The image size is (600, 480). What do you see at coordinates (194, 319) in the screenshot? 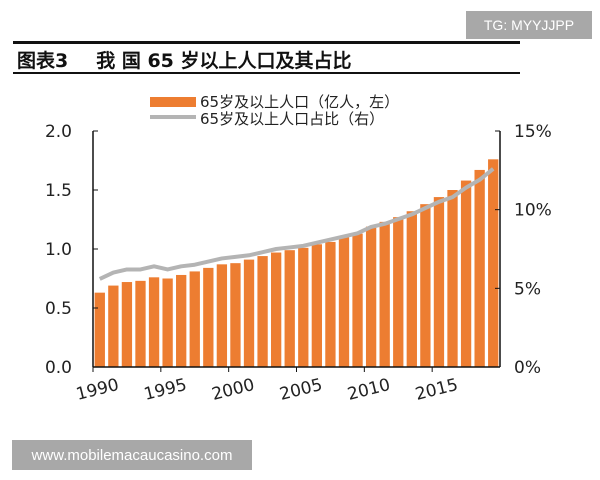
I see `bar-1997` at bounding box center [194, 319].